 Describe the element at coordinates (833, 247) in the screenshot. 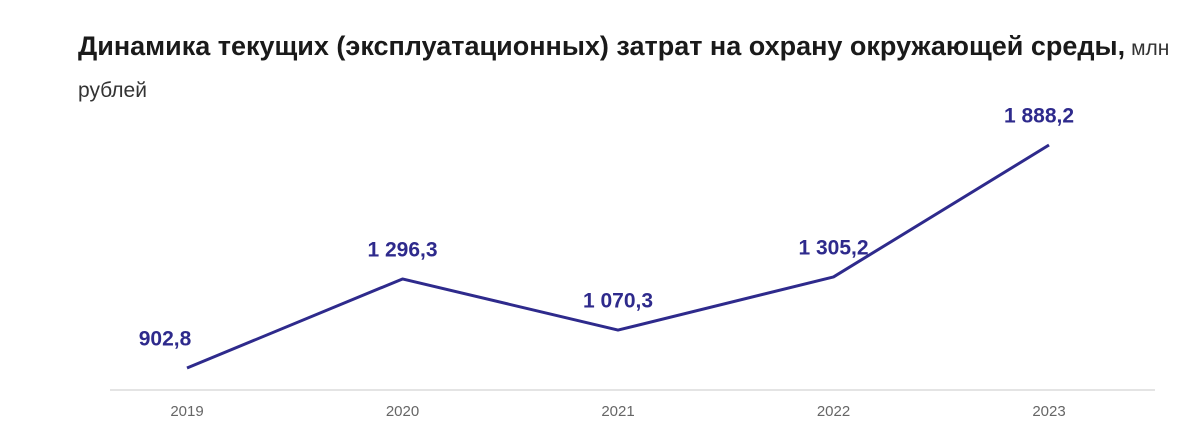

I see `data-label: 1 305,2` at that location.